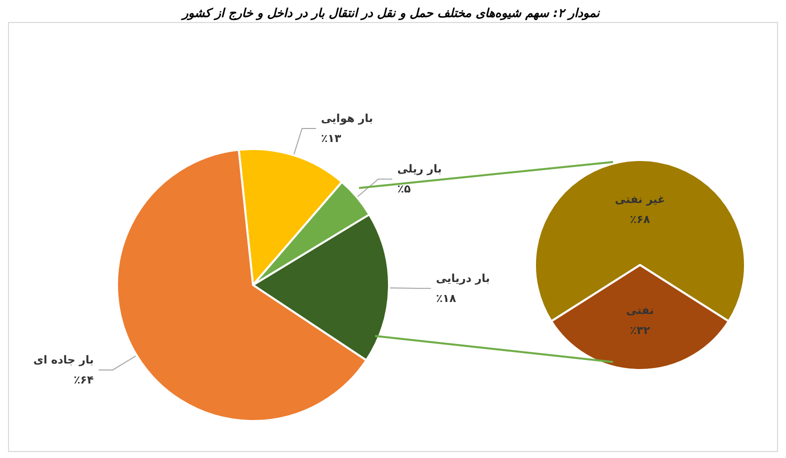 The height and width of the screenshot is (458, 786). I want to click on slice-label: بار ریلی, so click(419, 169).